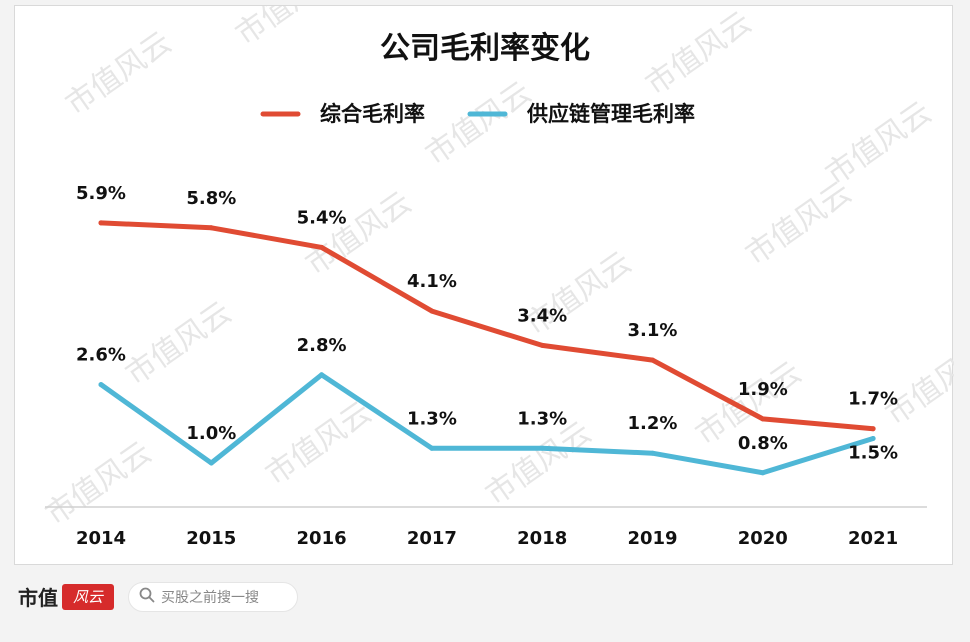 This screenshot has width=970, height=642. Describe the element at coordinates (211, 198) in the screenshot. I see `data-label: 5.8%` at that location.